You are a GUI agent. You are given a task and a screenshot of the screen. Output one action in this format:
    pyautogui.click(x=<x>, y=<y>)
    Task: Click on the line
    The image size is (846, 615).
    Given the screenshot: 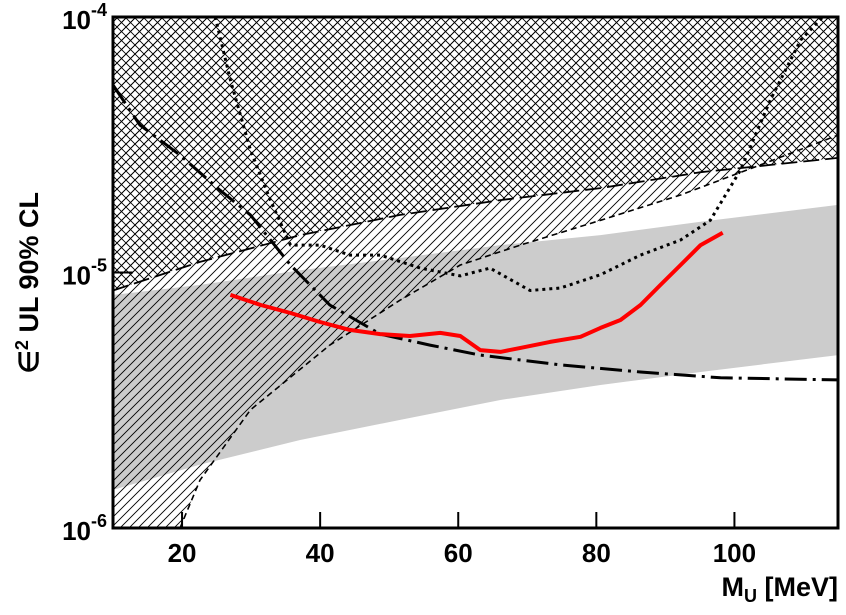 What is the action you would take?
    pyautogui.click(x=476, y=292)
    